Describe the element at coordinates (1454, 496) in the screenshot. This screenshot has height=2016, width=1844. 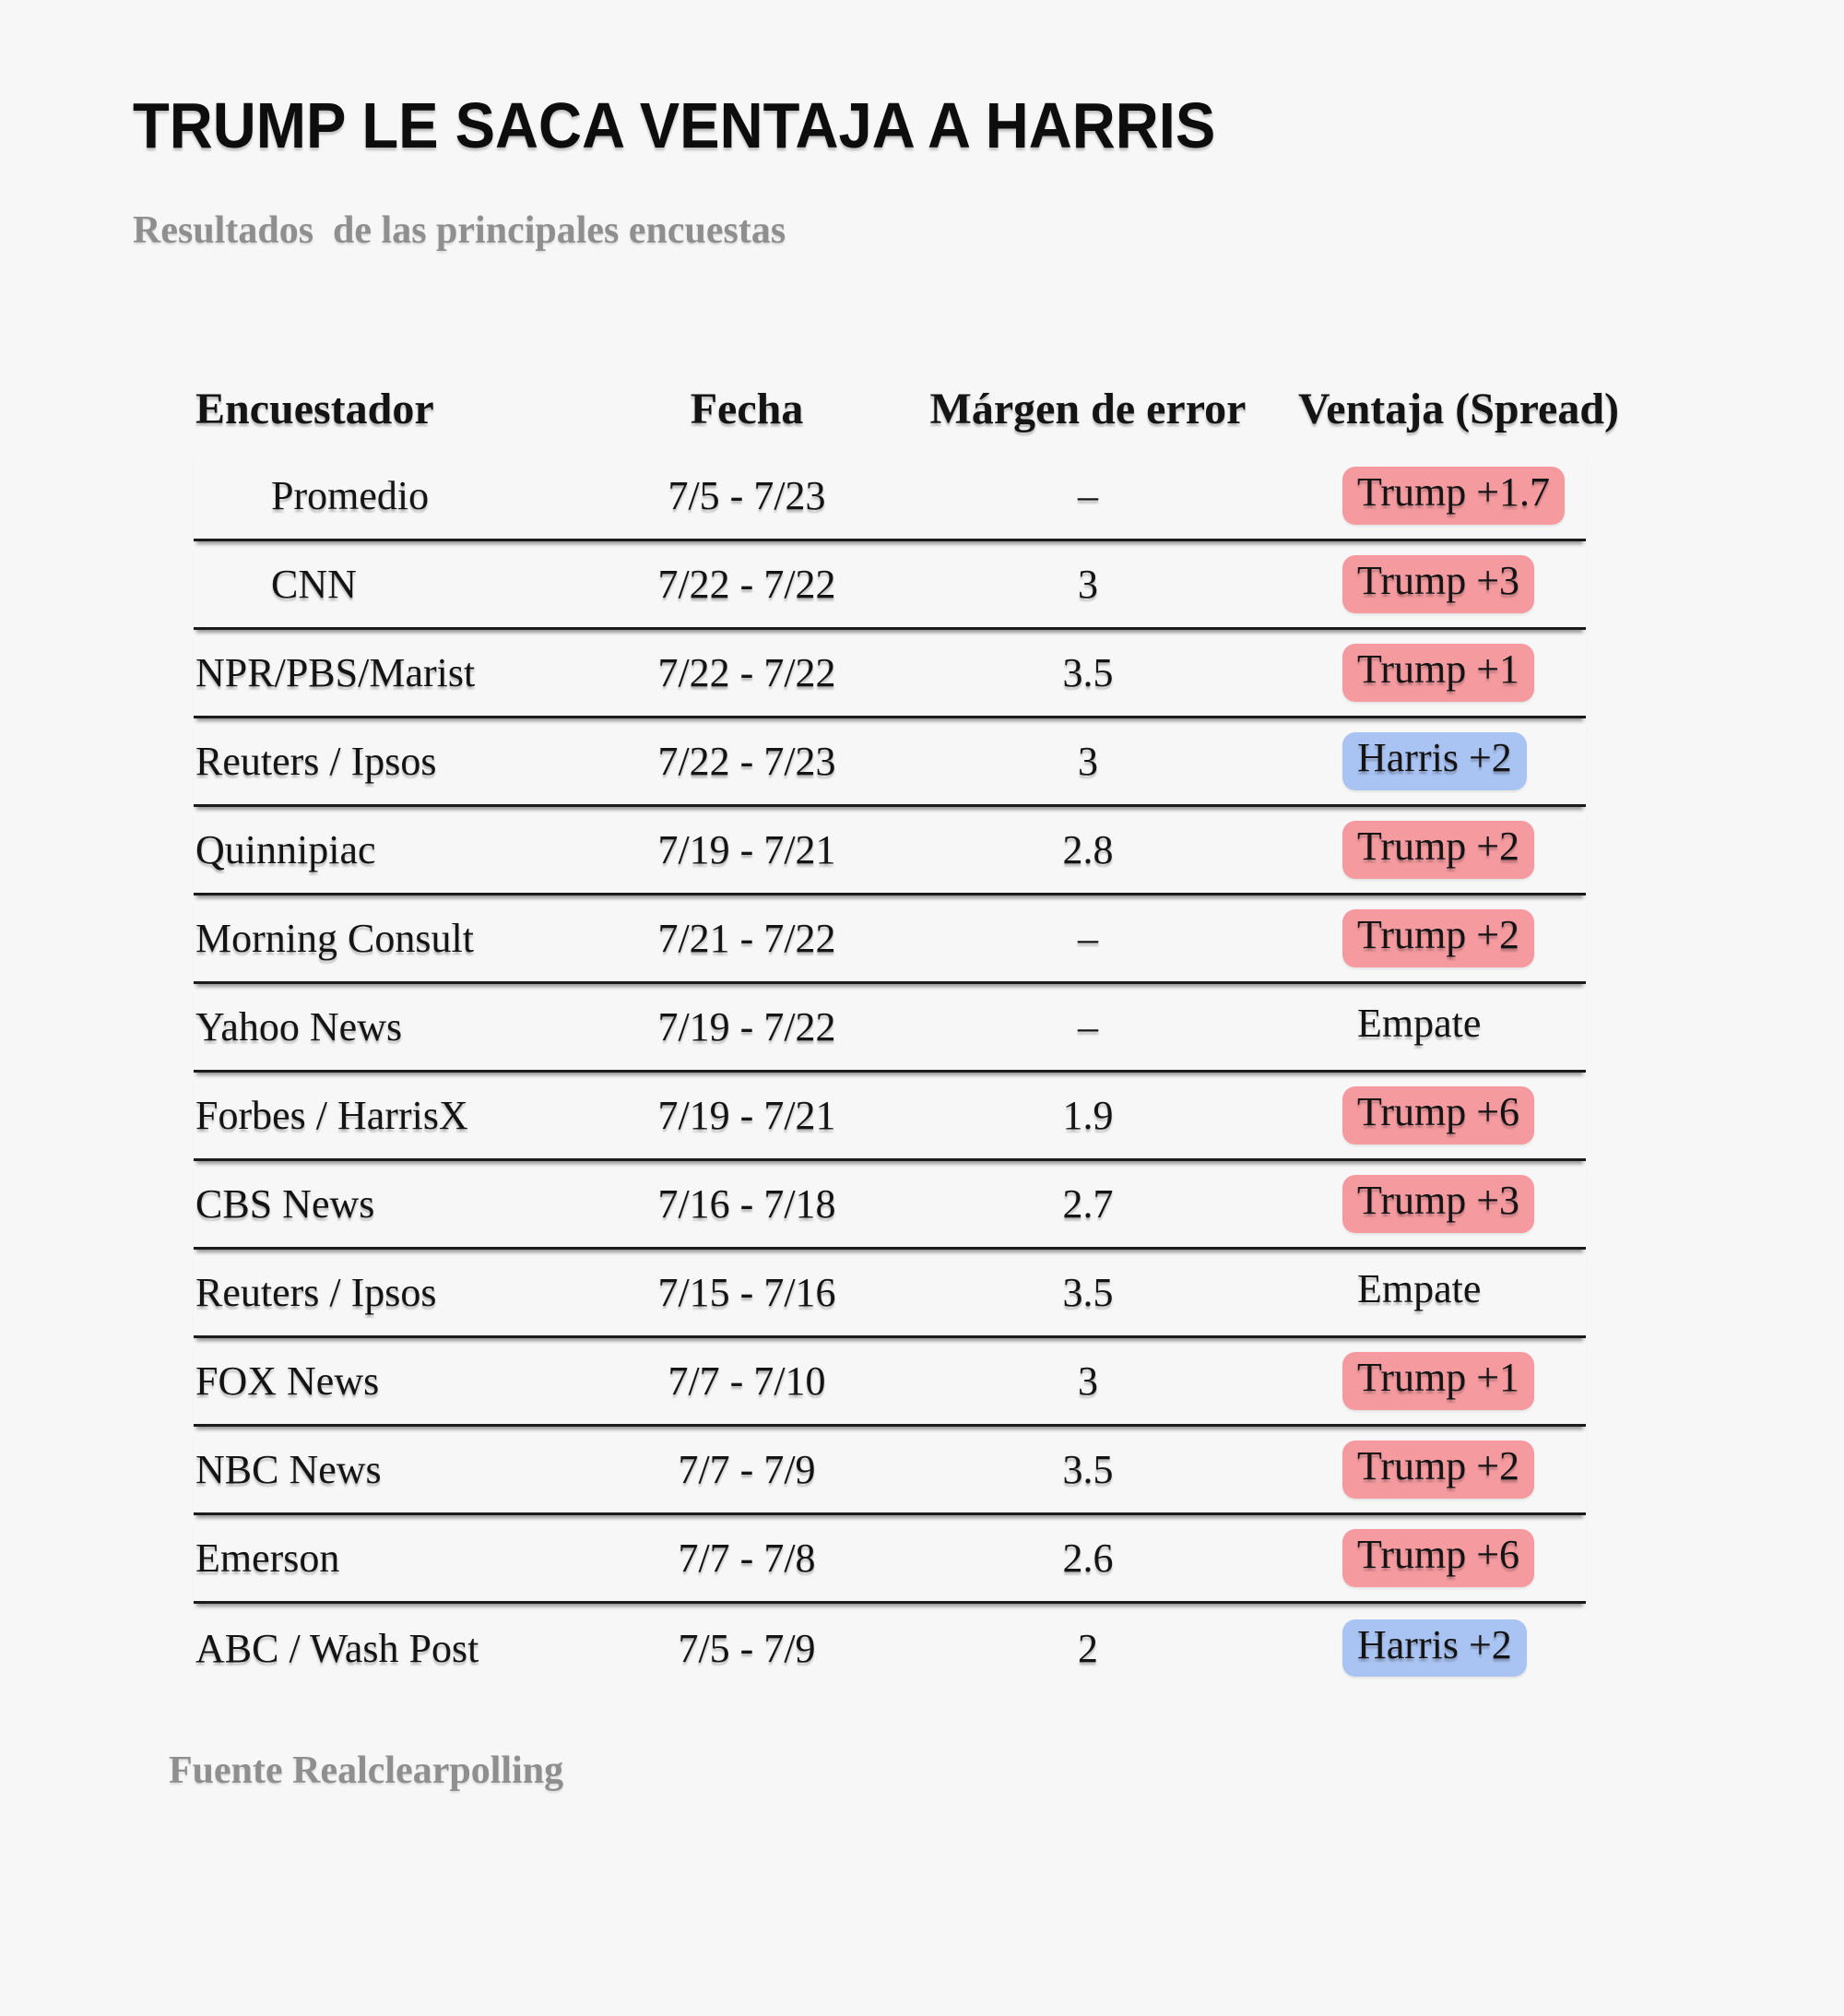
I see `spread-pill: Trump +1.7` at that location.